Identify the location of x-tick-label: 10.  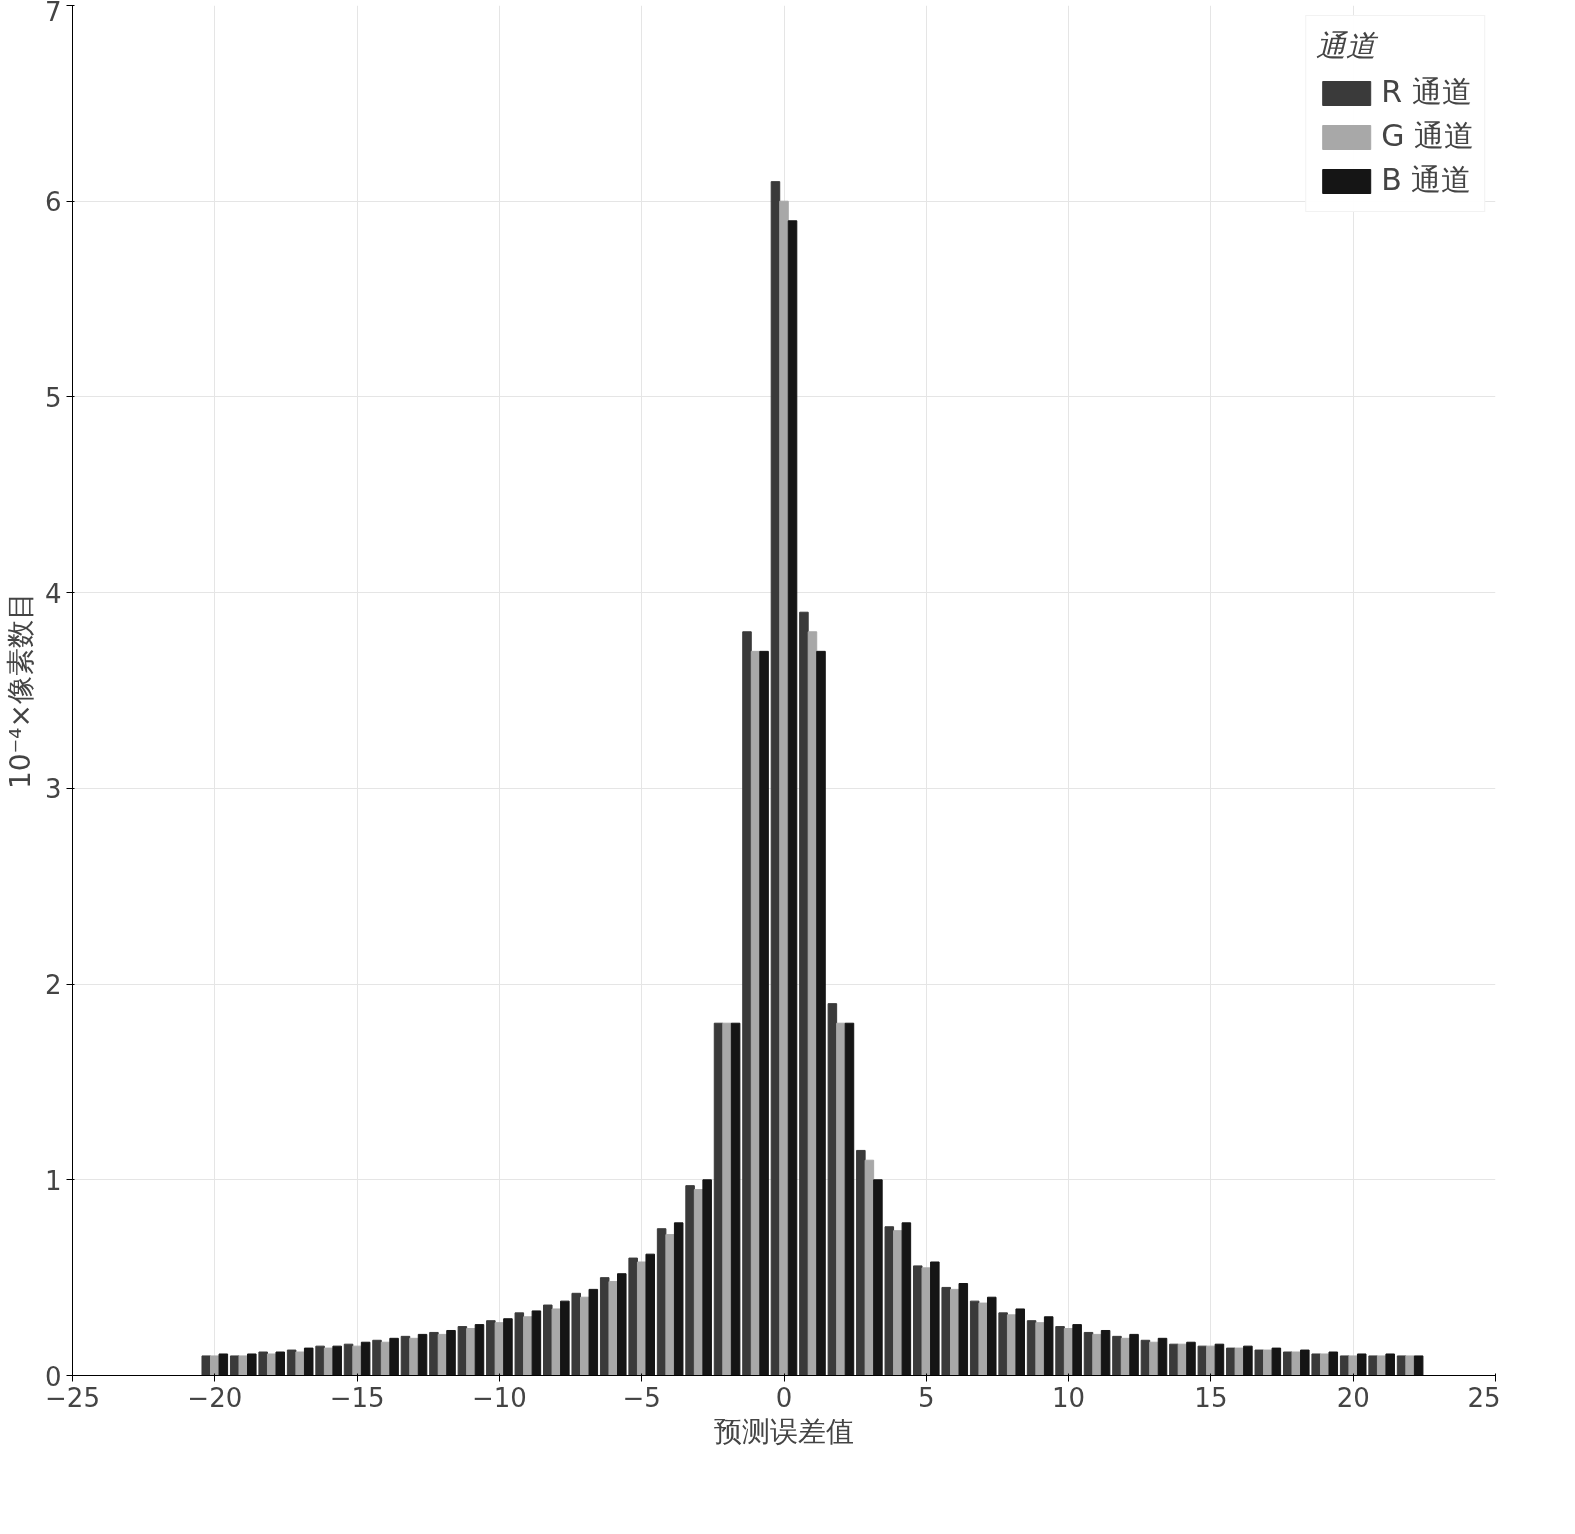
(1069, 1397).